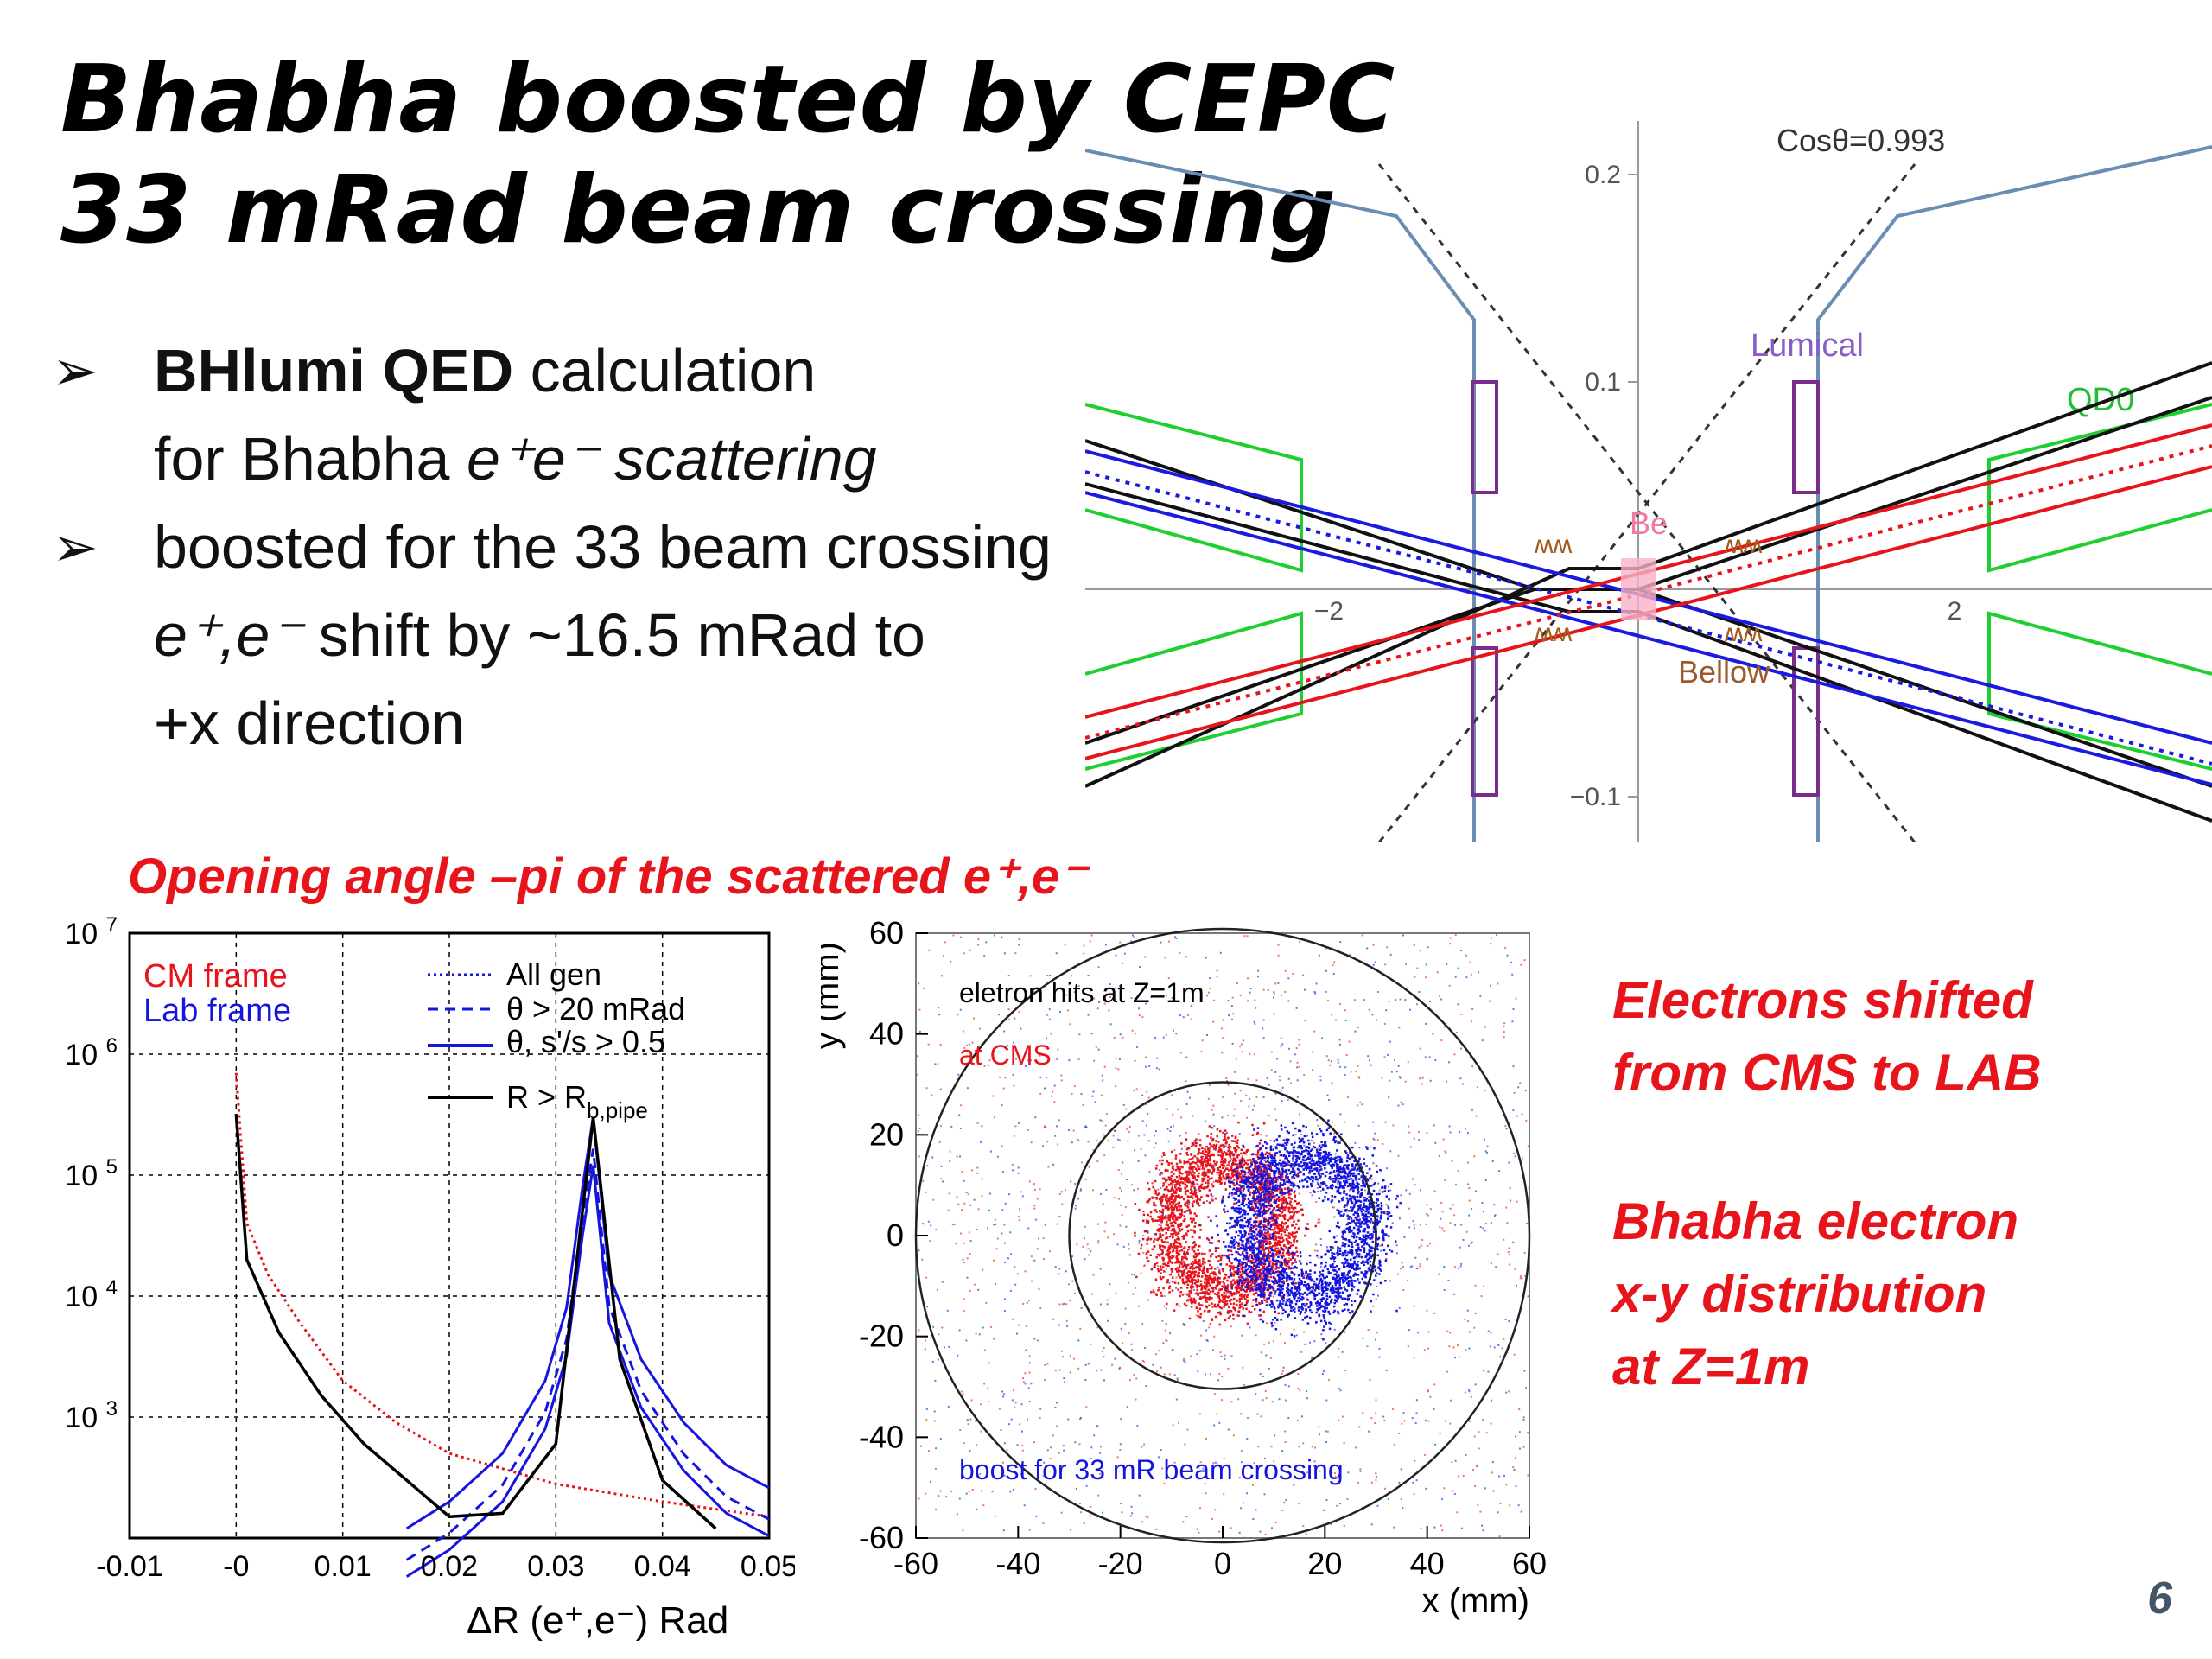 This screenshot has height=1659, width=2212. Describe the element at coordinates (1861, 140) in the screenshot. I see `cos-theta-label: Cosθ=0.993` at that location.